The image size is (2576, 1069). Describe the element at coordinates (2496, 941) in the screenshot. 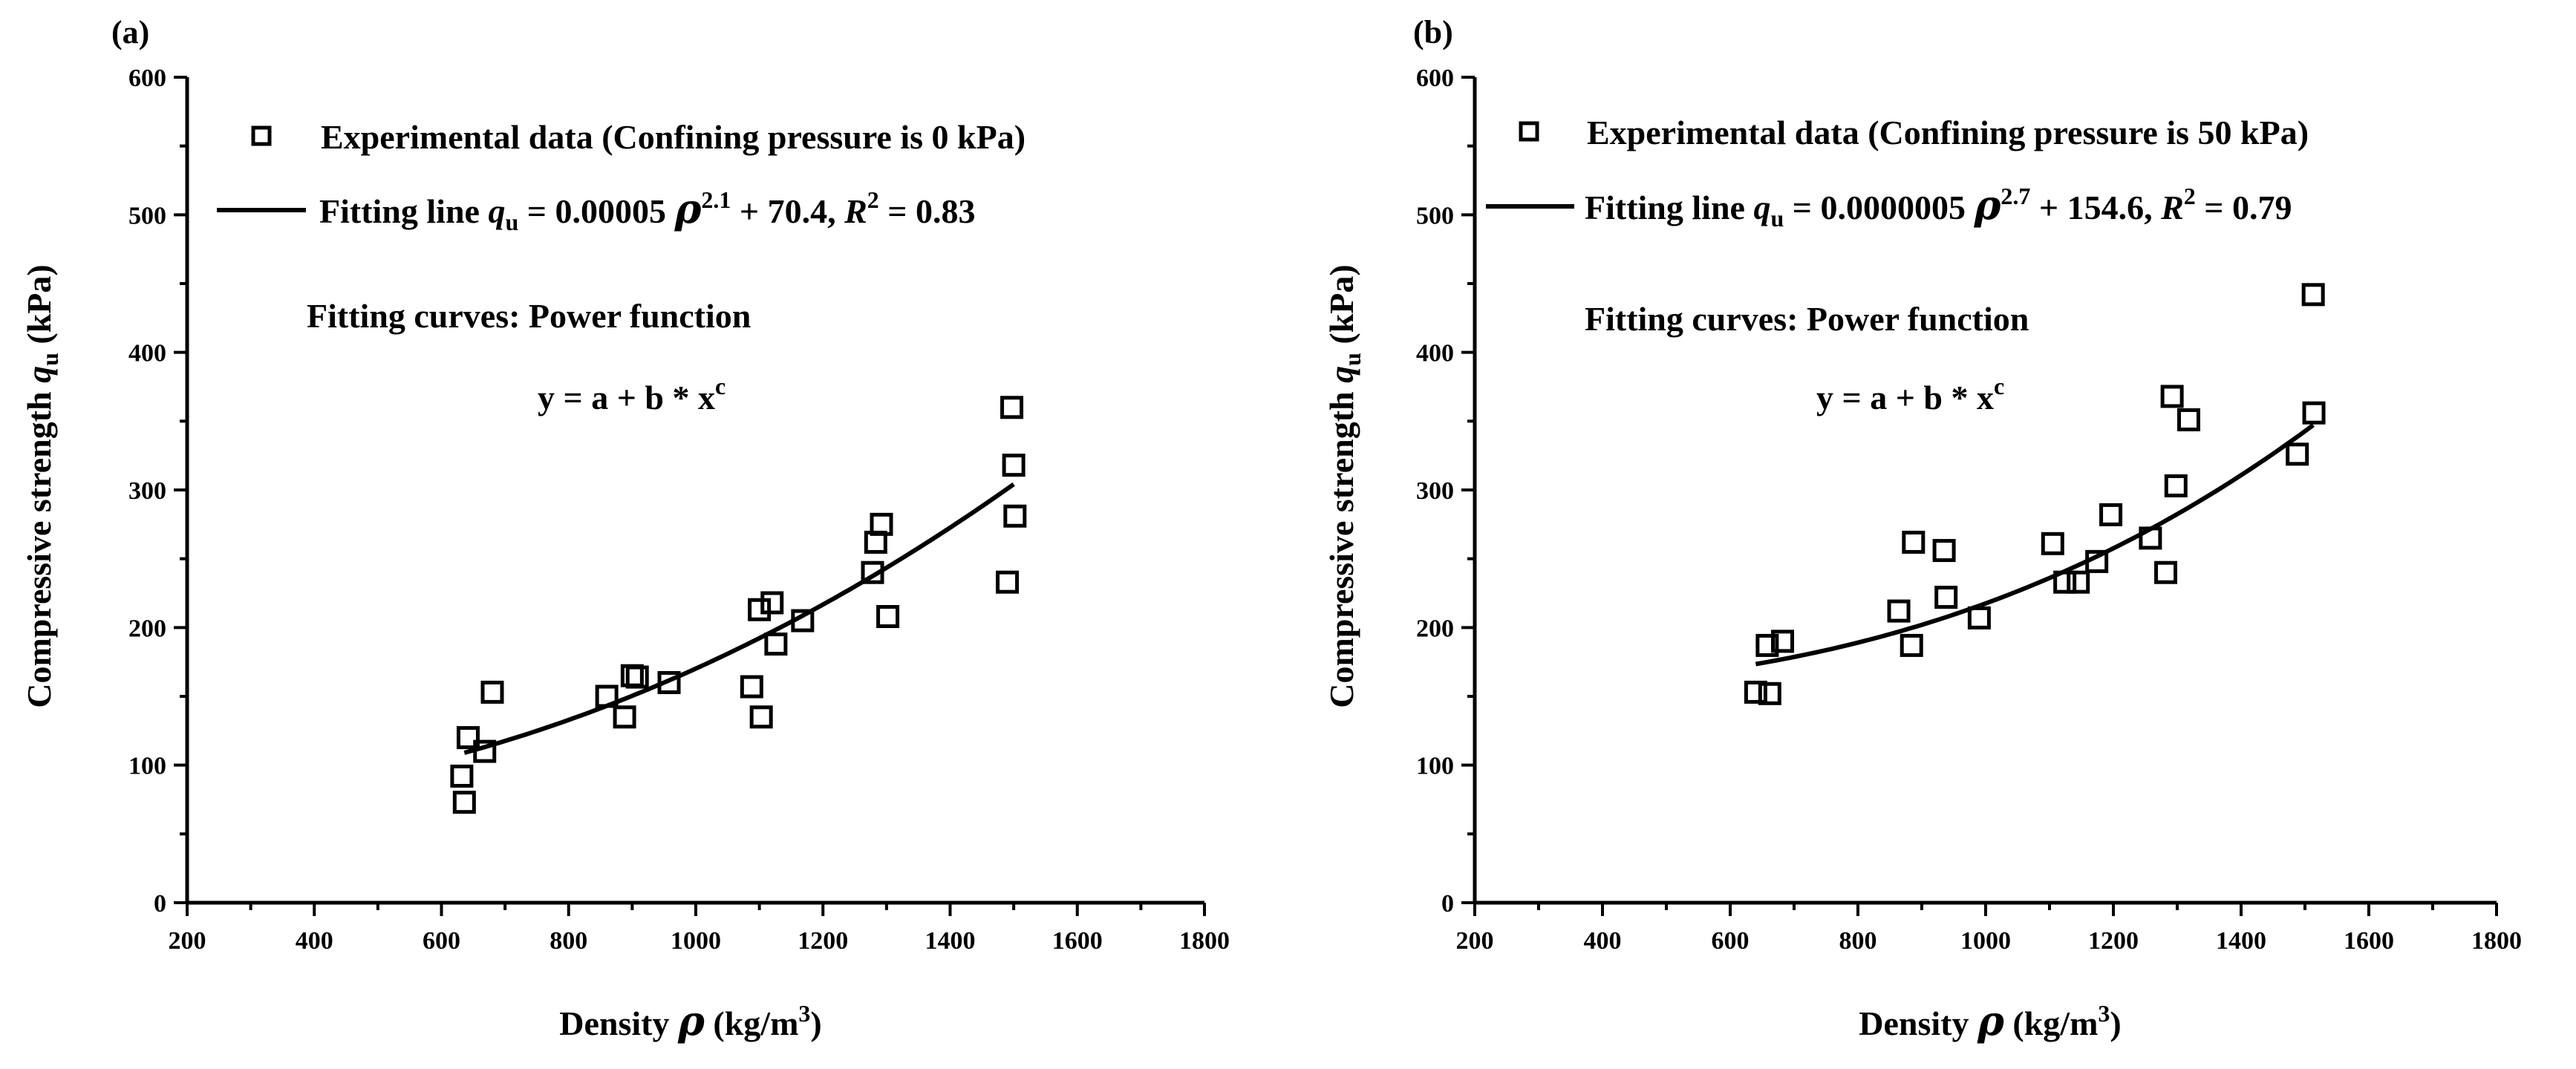

I see `panel-b-x-tick-label: 1800` at that location.